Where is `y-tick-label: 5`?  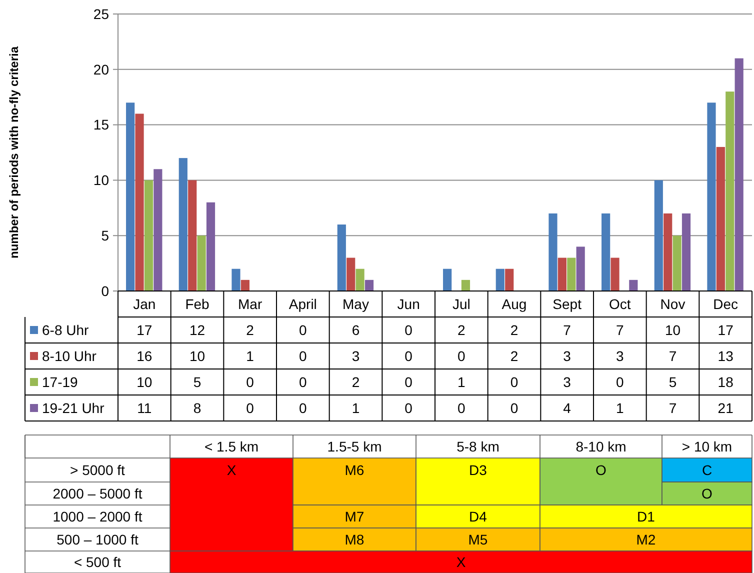
y-tick-label: 5 is located at coordinates (105, 236).